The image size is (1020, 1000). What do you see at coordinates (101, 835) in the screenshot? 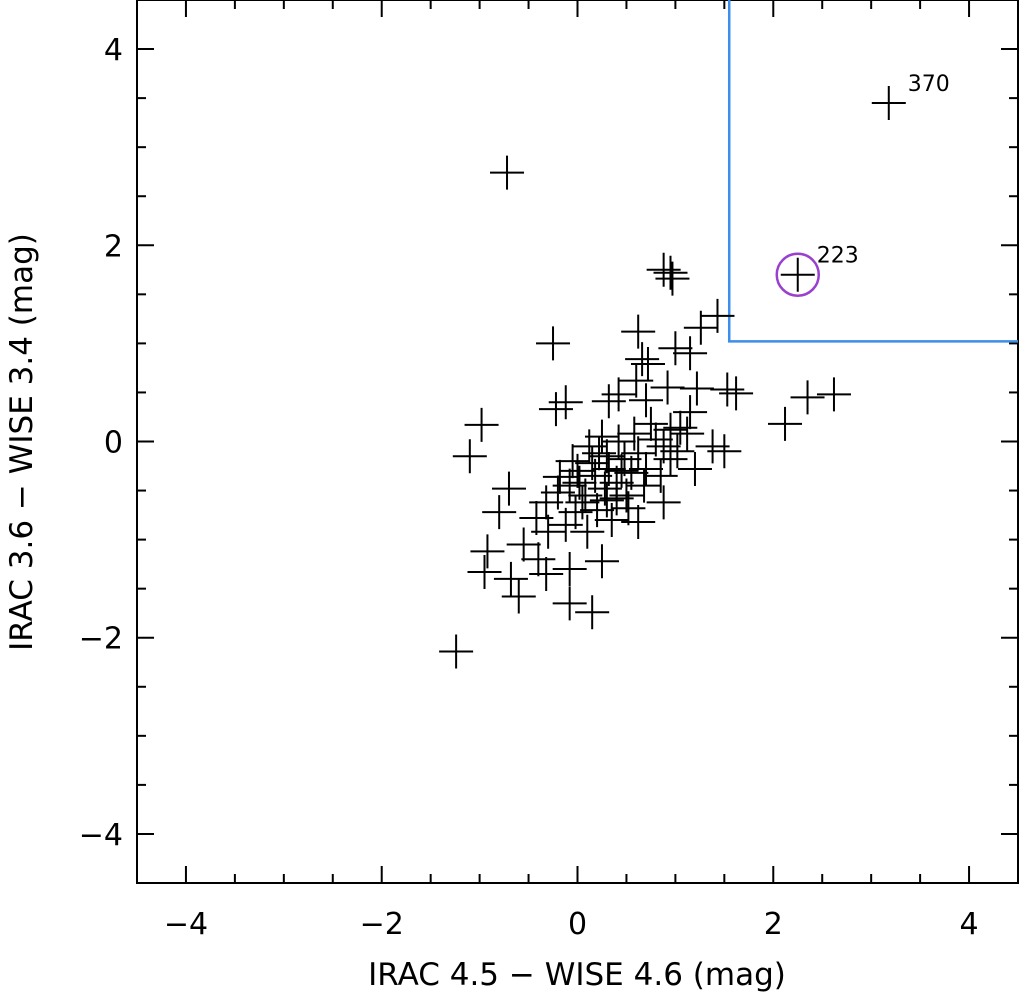
I see `y-tick-label: −4` at bounding box center [101, 835].